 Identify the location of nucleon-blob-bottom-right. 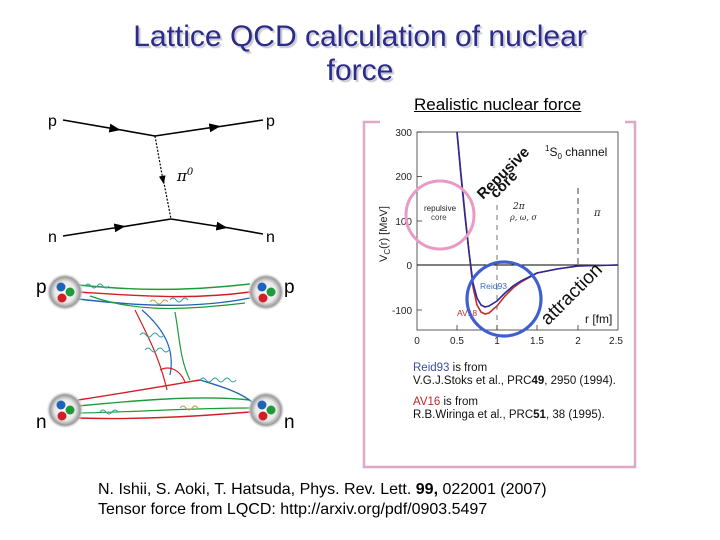
(266, 410).